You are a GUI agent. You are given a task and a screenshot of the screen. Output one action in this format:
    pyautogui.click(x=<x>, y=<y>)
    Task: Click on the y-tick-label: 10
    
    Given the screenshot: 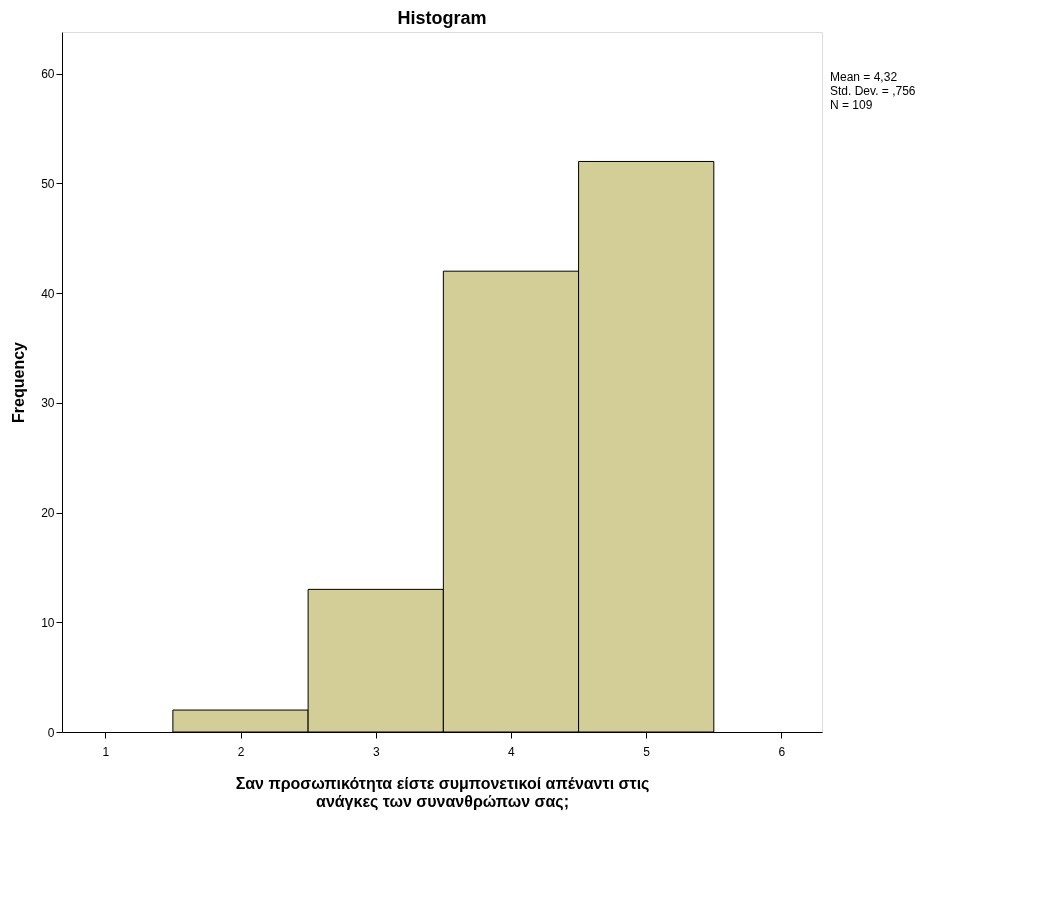 What is the action you would take?
    pyautogui.click(x=48, y=622)
    